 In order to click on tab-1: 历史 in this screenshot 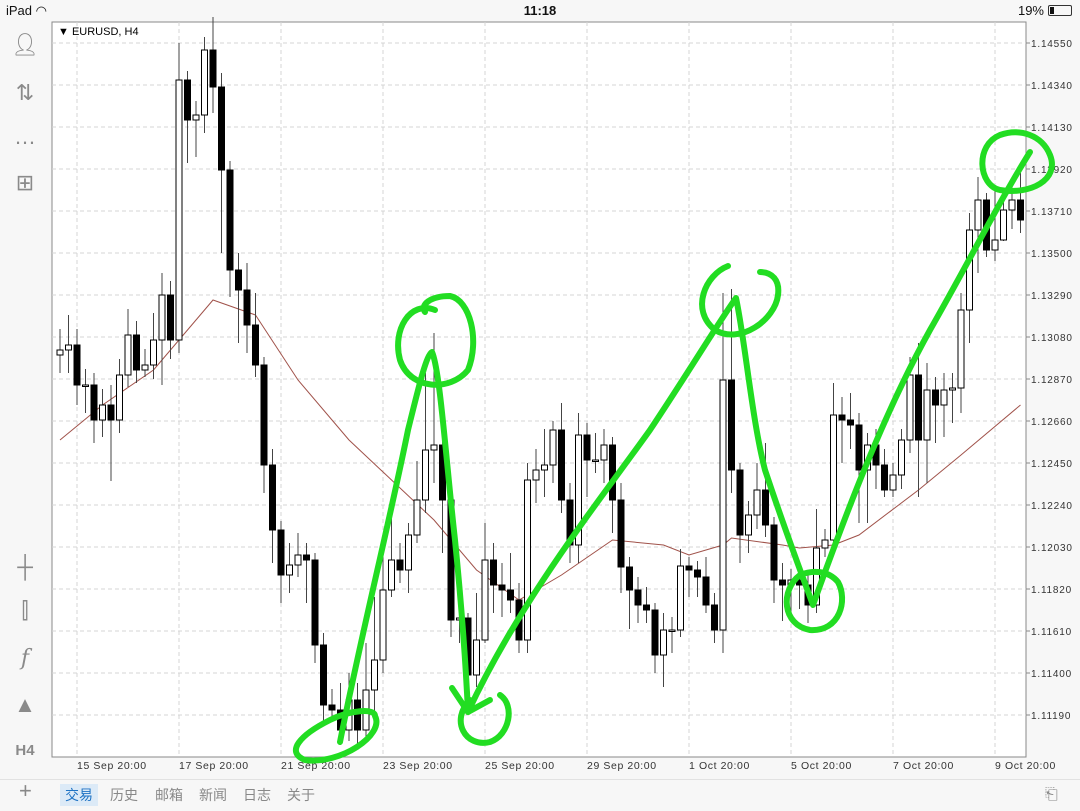, I will do `click(124, 795)`.